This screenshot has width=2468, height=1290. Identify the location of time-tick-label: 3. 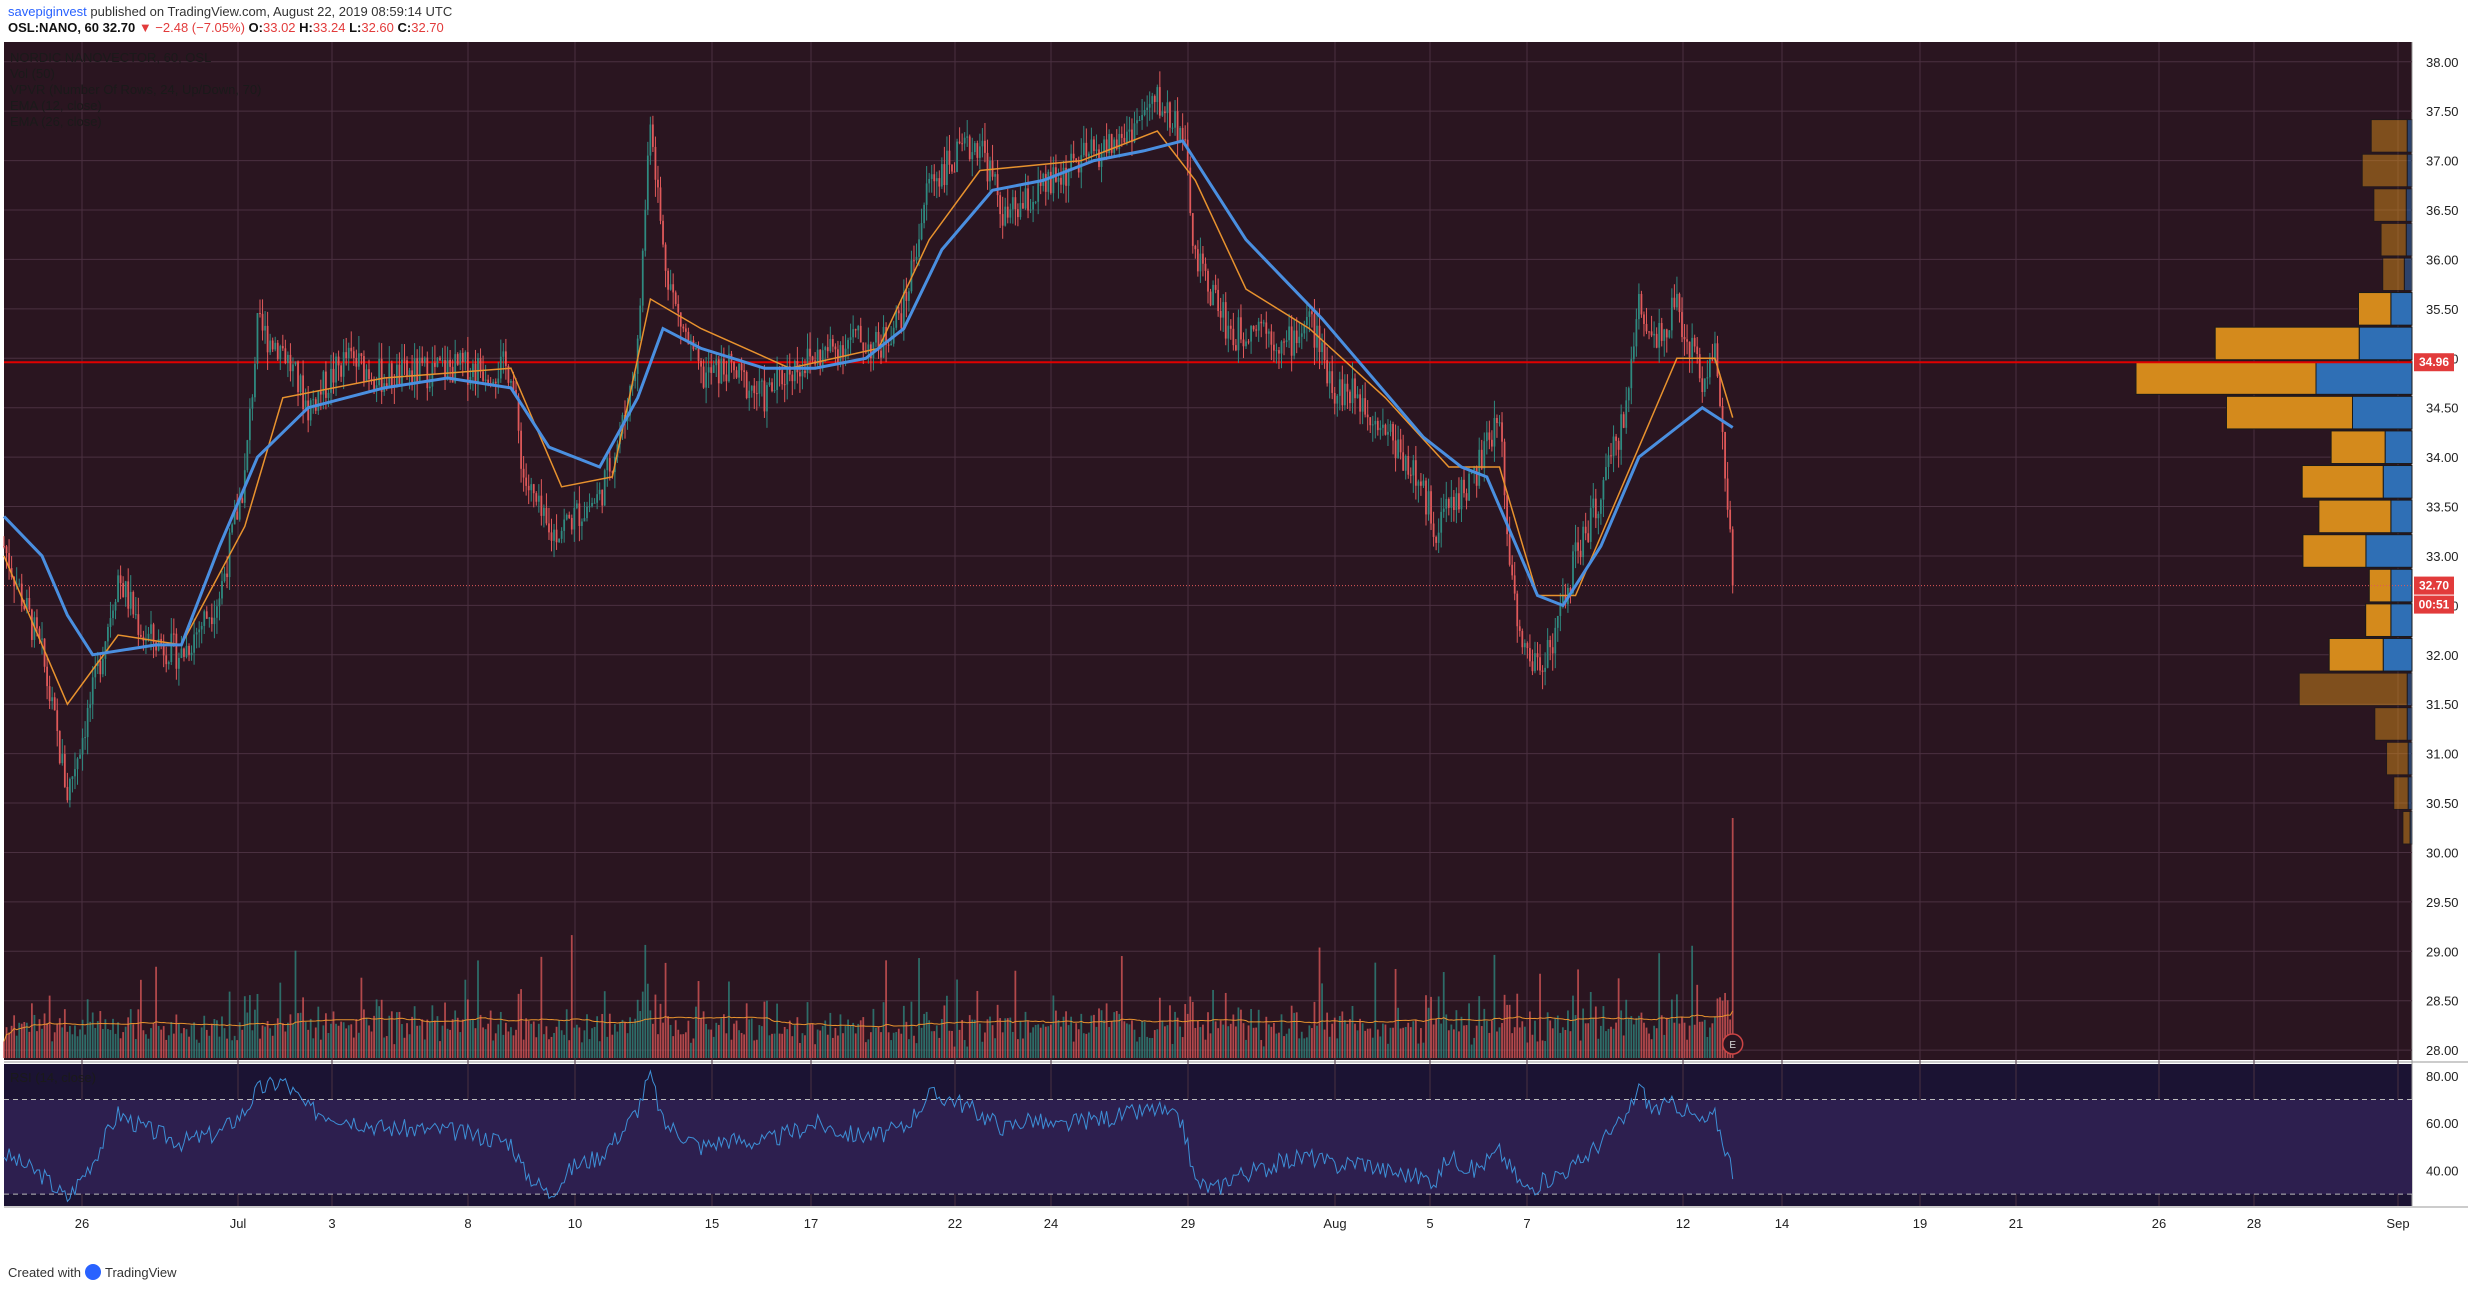
(331, 1223).